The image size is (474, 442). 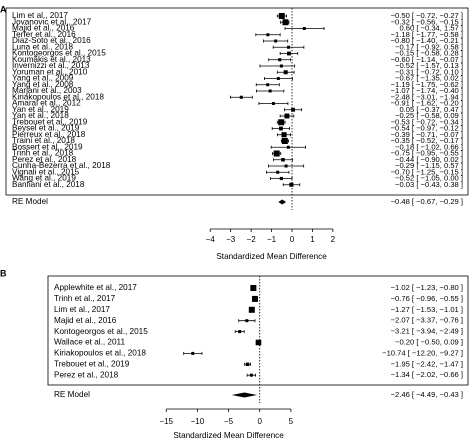 I want to click on study-label: Trebouet et al., 2019, so click(x=92, y=363).